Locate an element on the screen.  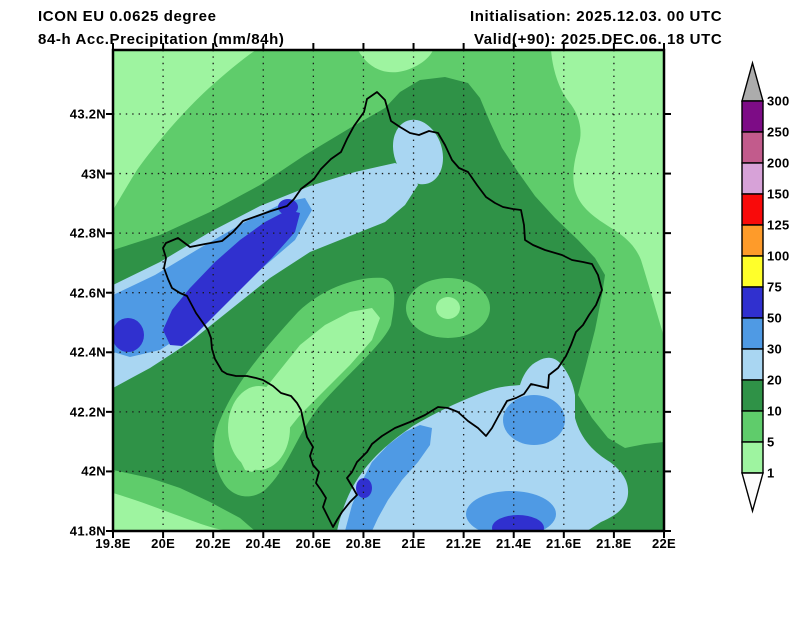
model-title: ICON EU 0.0625 degree is located at coordinates (127, 16).